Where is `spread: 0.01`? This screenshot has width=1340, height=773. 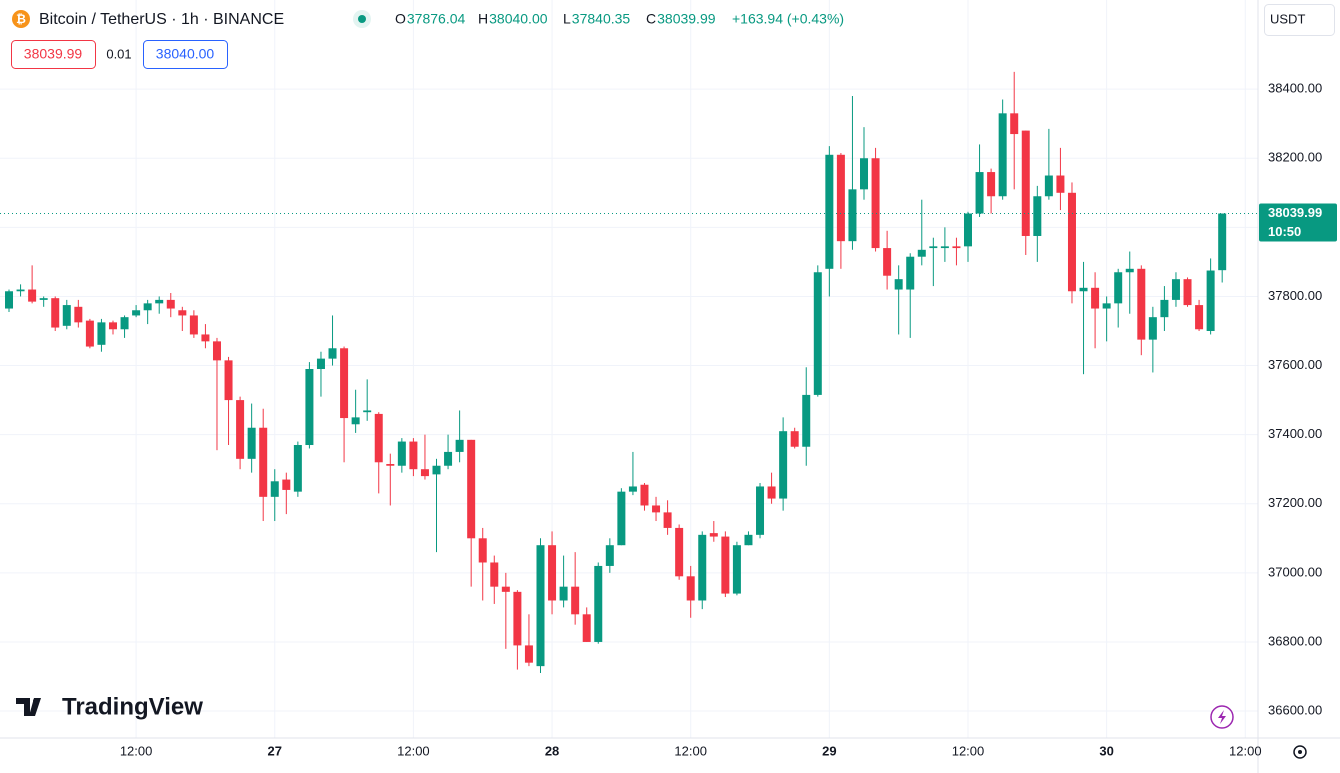 spread: 0.01 is located at coordinates (118, 53).